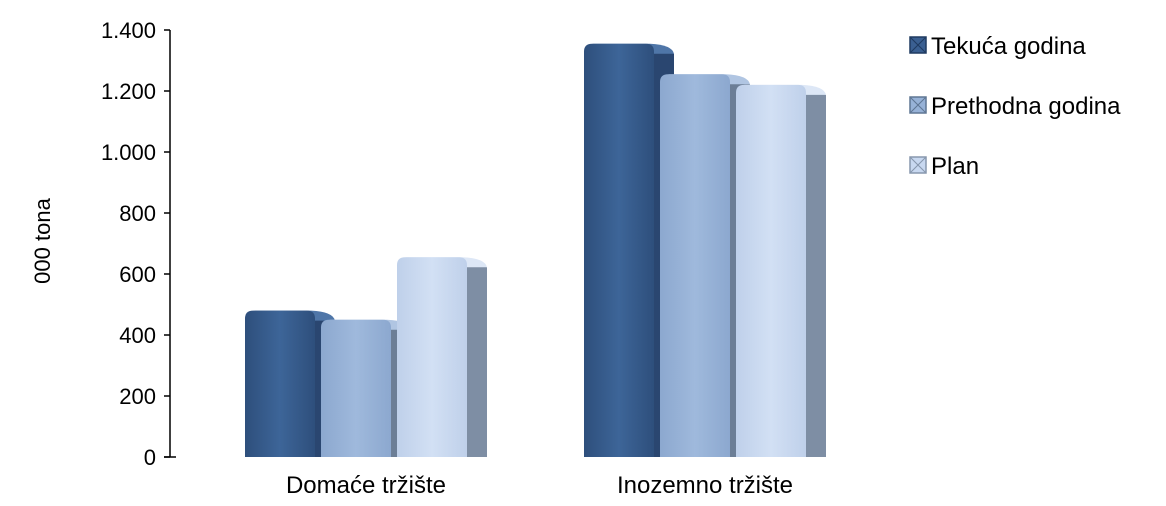 This screenshot has height=506, width=1166. I want to click on x-category-label: Inozemno tržište, so click(705, 485).